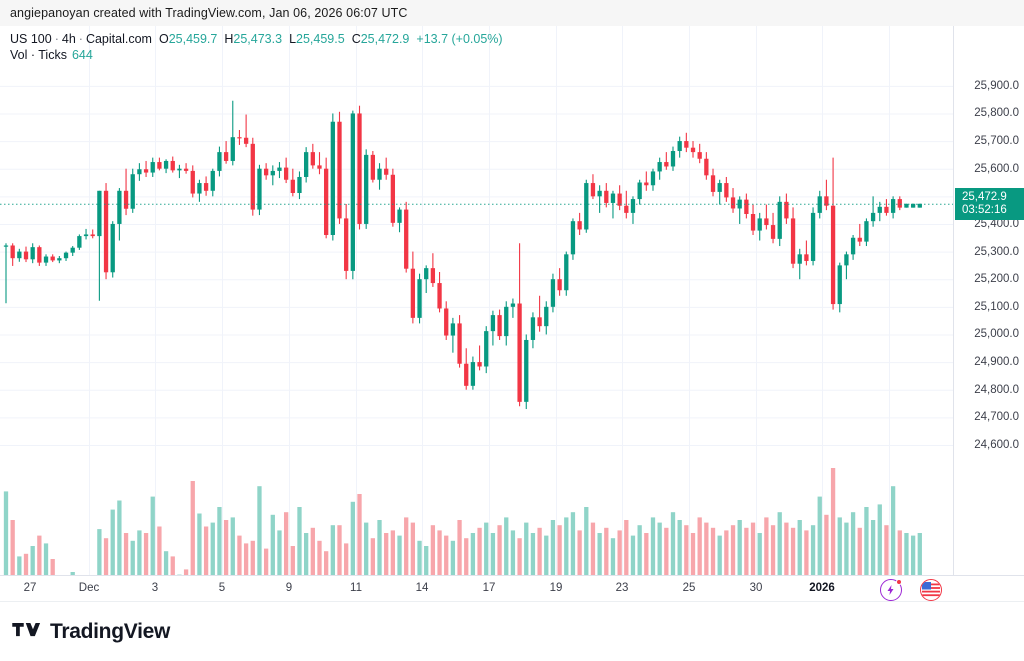  What do you see at coordinates (289, 588) in the screenshot?
I see `time-tick-label: 9` at bounding box center [289, 588].